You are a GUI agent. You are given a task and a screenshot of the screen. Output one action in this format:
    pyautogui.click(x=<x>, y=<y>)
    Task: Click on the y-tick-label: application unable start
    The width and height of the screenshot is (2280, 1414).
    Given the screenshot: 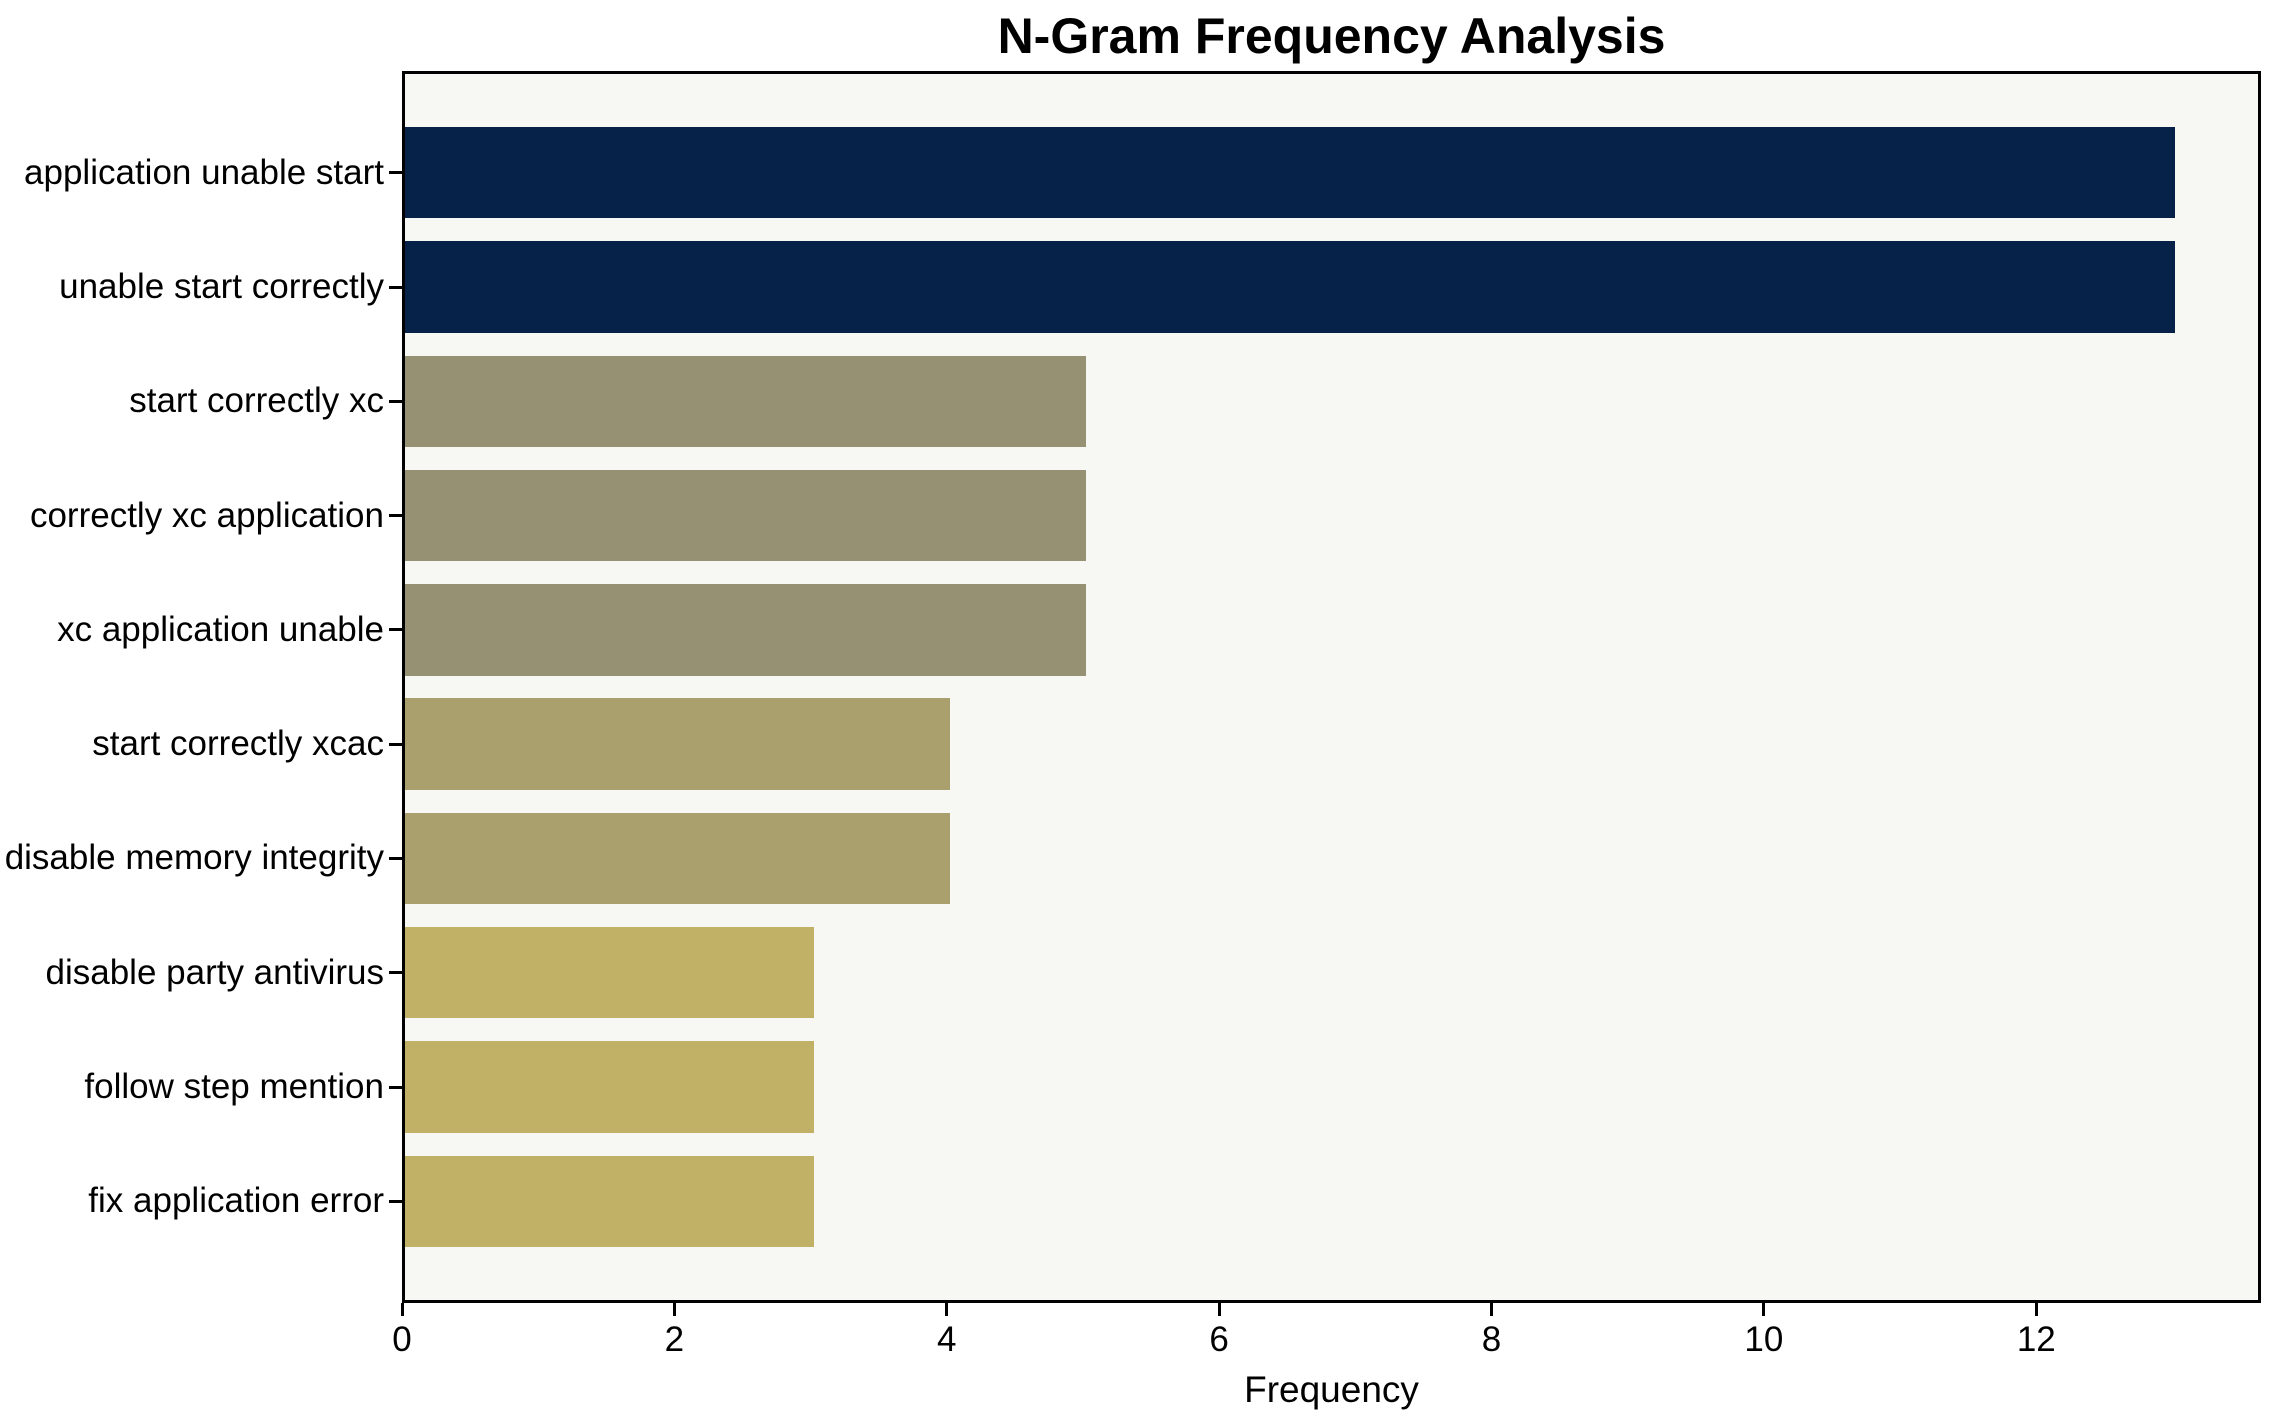 What is the action you would take?
    pyautogui.click(x=204, y=172)
    